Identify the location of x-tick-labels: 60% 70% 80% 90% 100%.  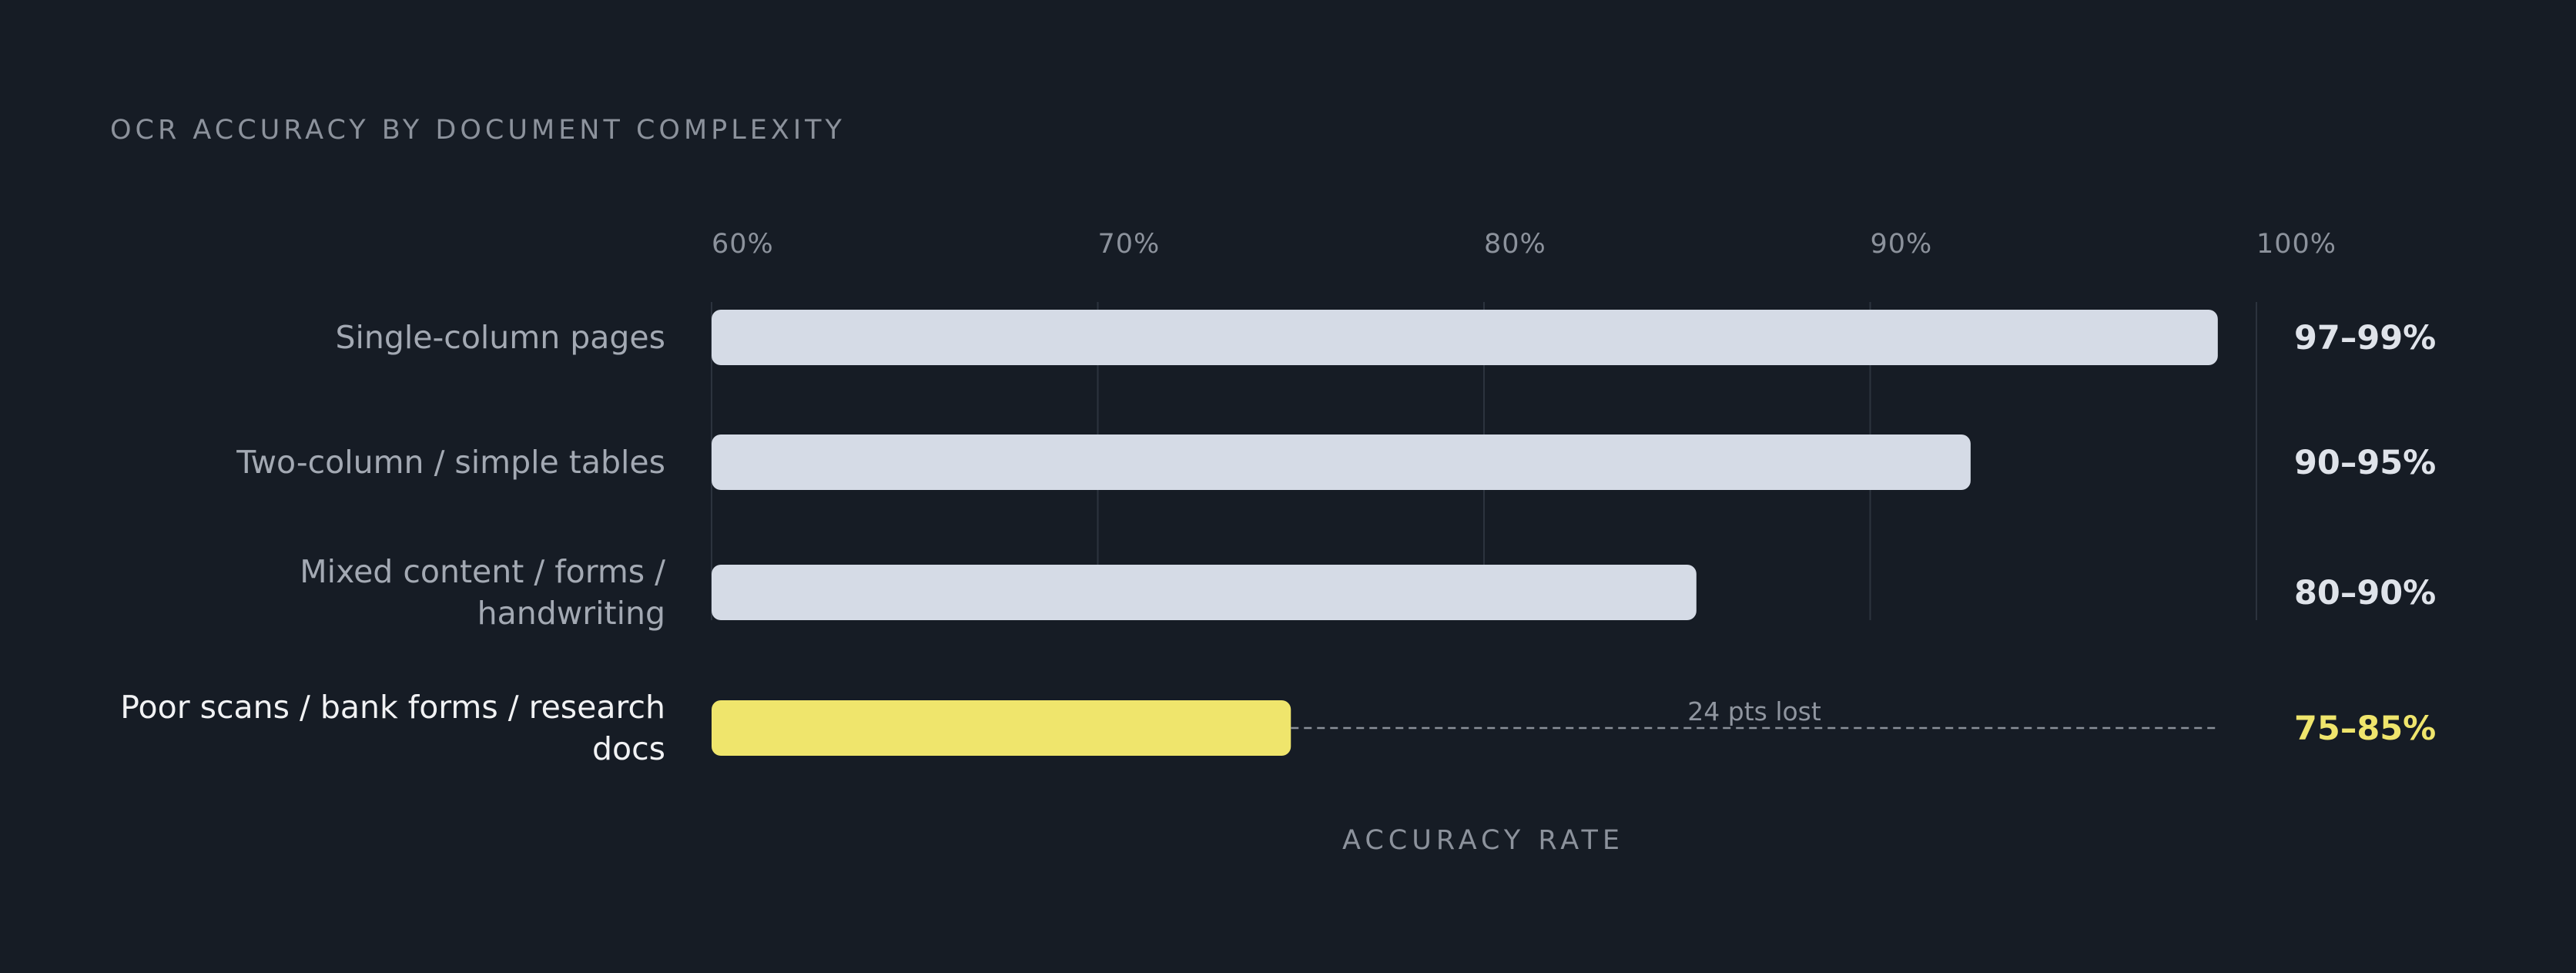
(1524, 244).